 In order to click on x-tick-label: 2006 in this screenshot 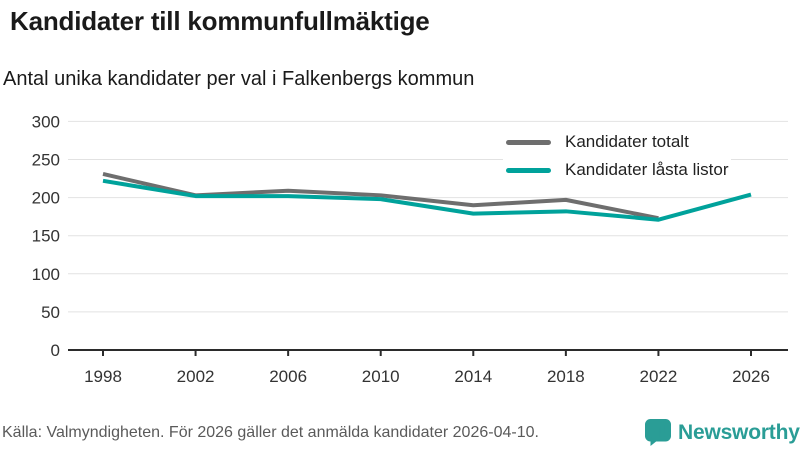, I will do `click(288, 376)`.